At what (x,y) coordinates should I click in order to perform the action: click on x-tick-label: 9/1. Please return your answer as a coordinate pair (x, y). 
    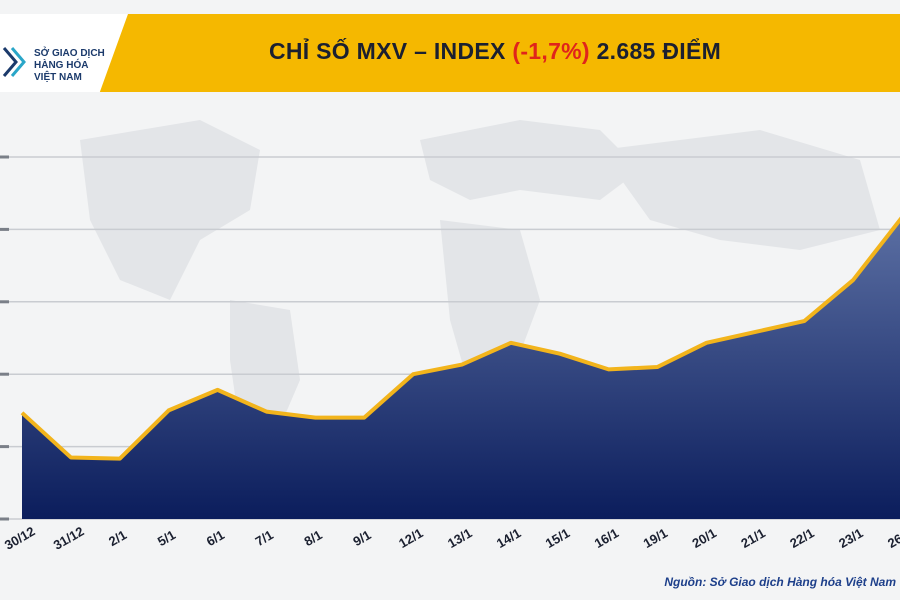
    Looking at the image, I should click on (361, 538).